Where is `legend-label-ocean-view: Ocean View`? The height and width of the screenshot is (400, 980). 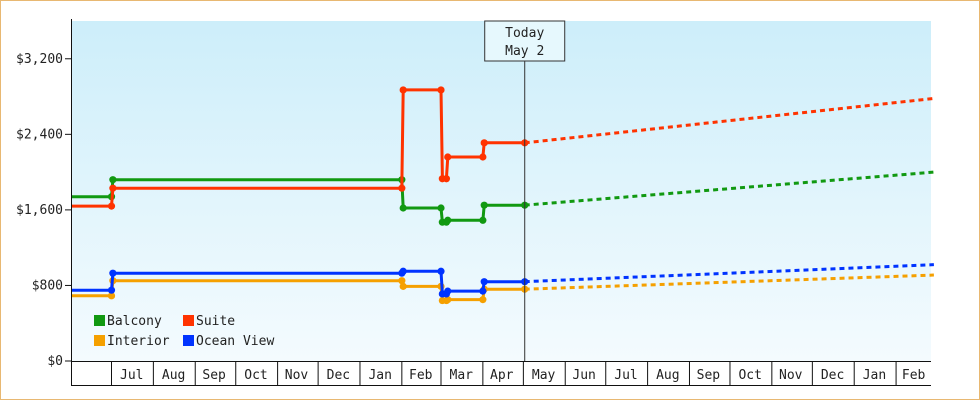
legend-label-ocean-view: Ocean View is located at coordinates (235, 341).